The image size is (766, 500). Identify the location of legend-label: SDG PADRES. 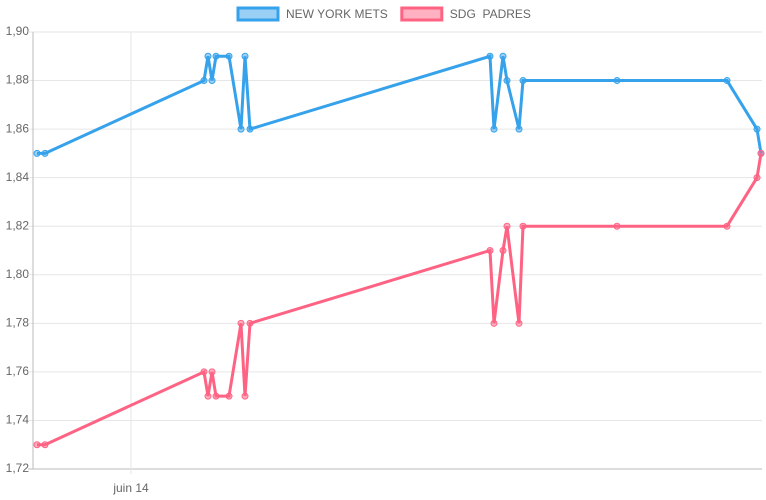
(490, 14).